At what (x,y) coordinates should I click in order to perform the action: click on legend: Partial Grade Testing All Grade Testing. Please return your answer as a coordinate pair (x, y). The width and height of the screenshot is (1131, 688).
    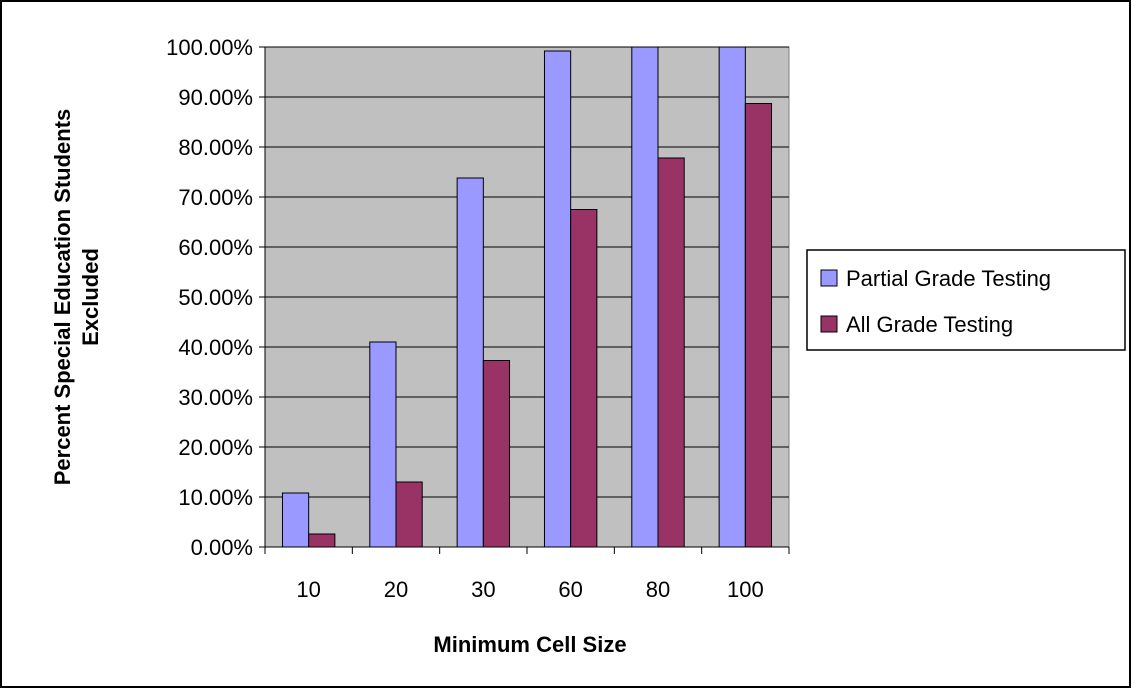
    Looking at the image, I should click on (966, 300).